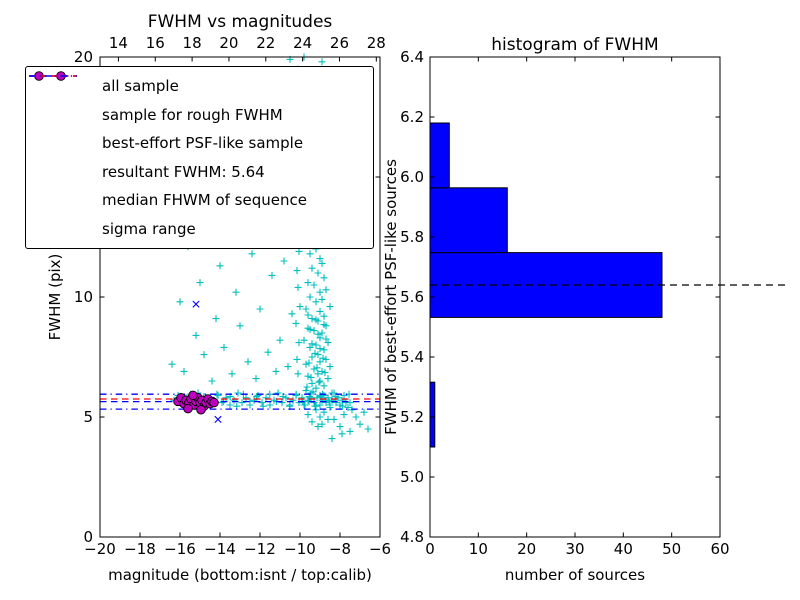  I want to click on tick-label: 18, so click(192, 43).